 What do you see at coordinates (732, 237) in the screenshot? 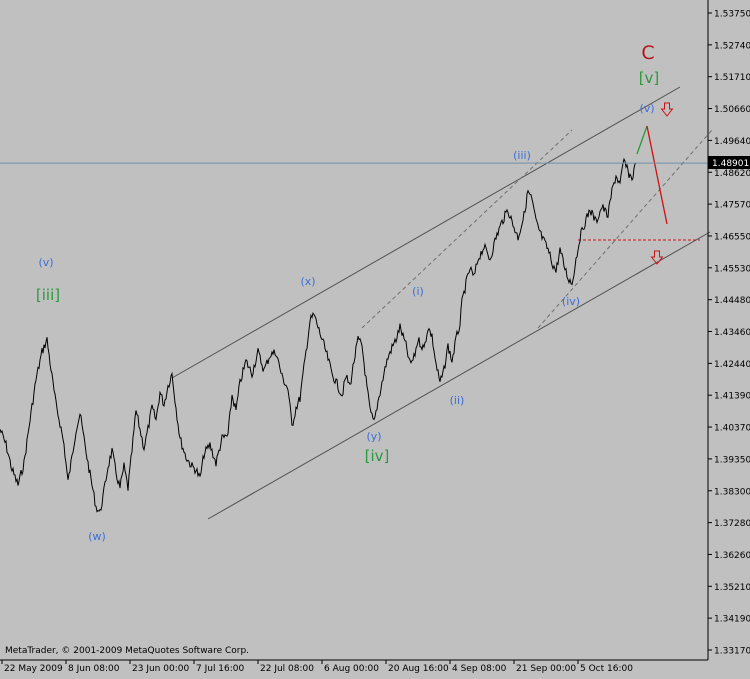
I see `price-tick-label: 1.46550` at bounding box center [732, 237].